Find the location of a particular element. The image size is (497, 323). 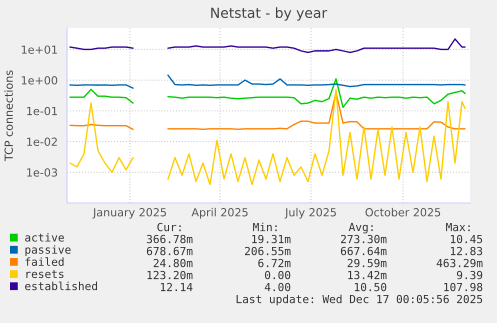

text: 366.78m is located at coordinates (169, 239).